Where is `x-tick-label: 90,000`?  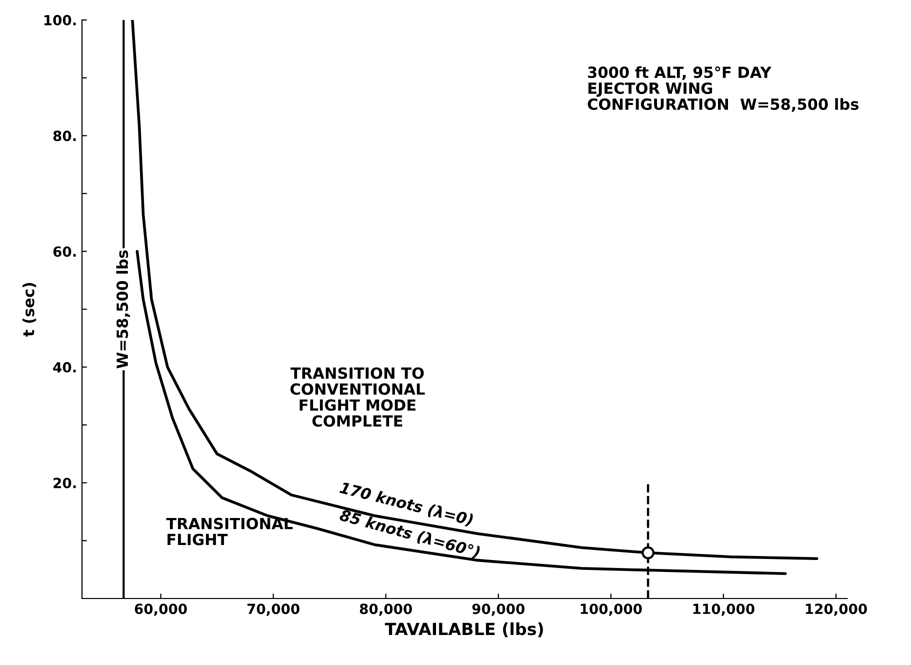
x-tick-label: 90,000 is located at coordinates (498, 610).